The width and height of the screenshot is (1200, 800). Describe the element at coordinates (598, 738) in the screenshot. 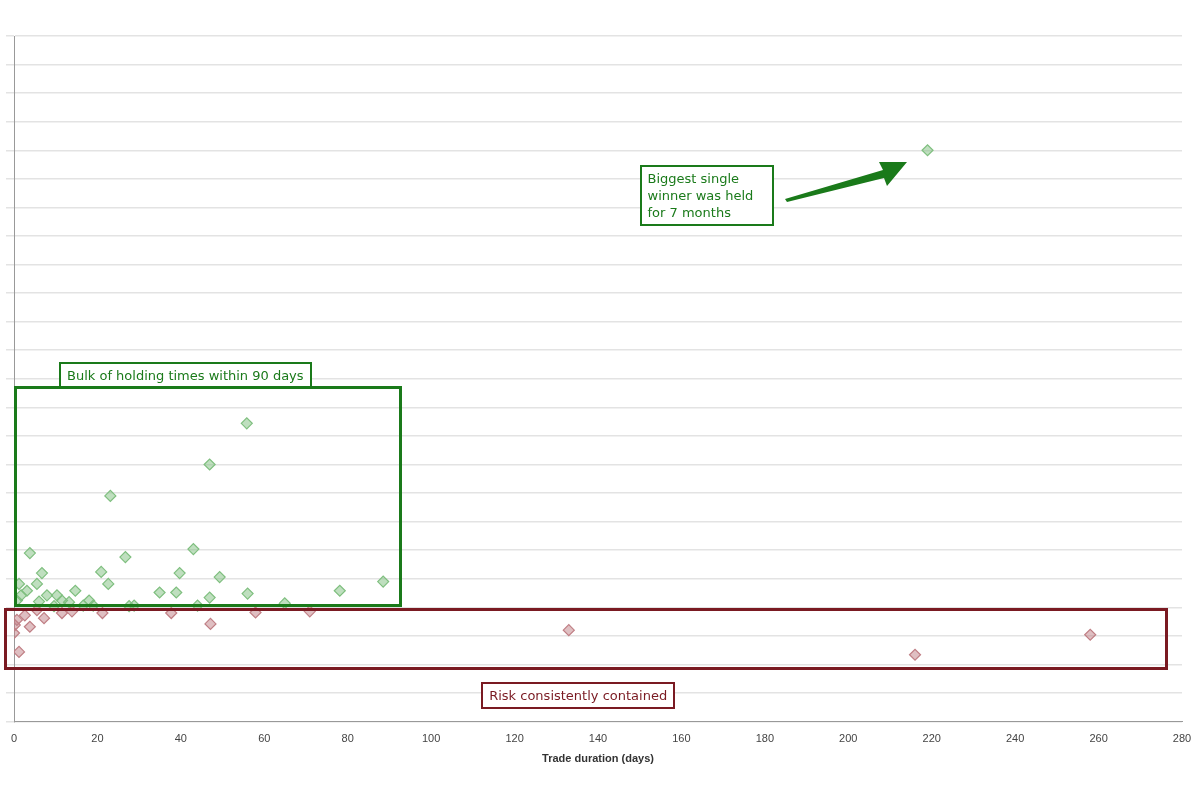

I see `x-tick-label: 140` at that location.